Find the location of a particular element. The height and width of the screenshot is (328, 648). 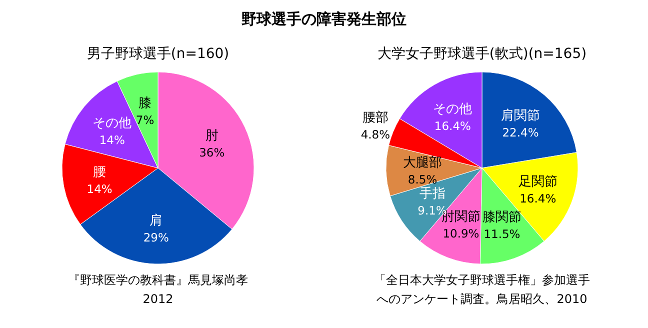

data-label: 22.4% is located at coordinates (520, 133).